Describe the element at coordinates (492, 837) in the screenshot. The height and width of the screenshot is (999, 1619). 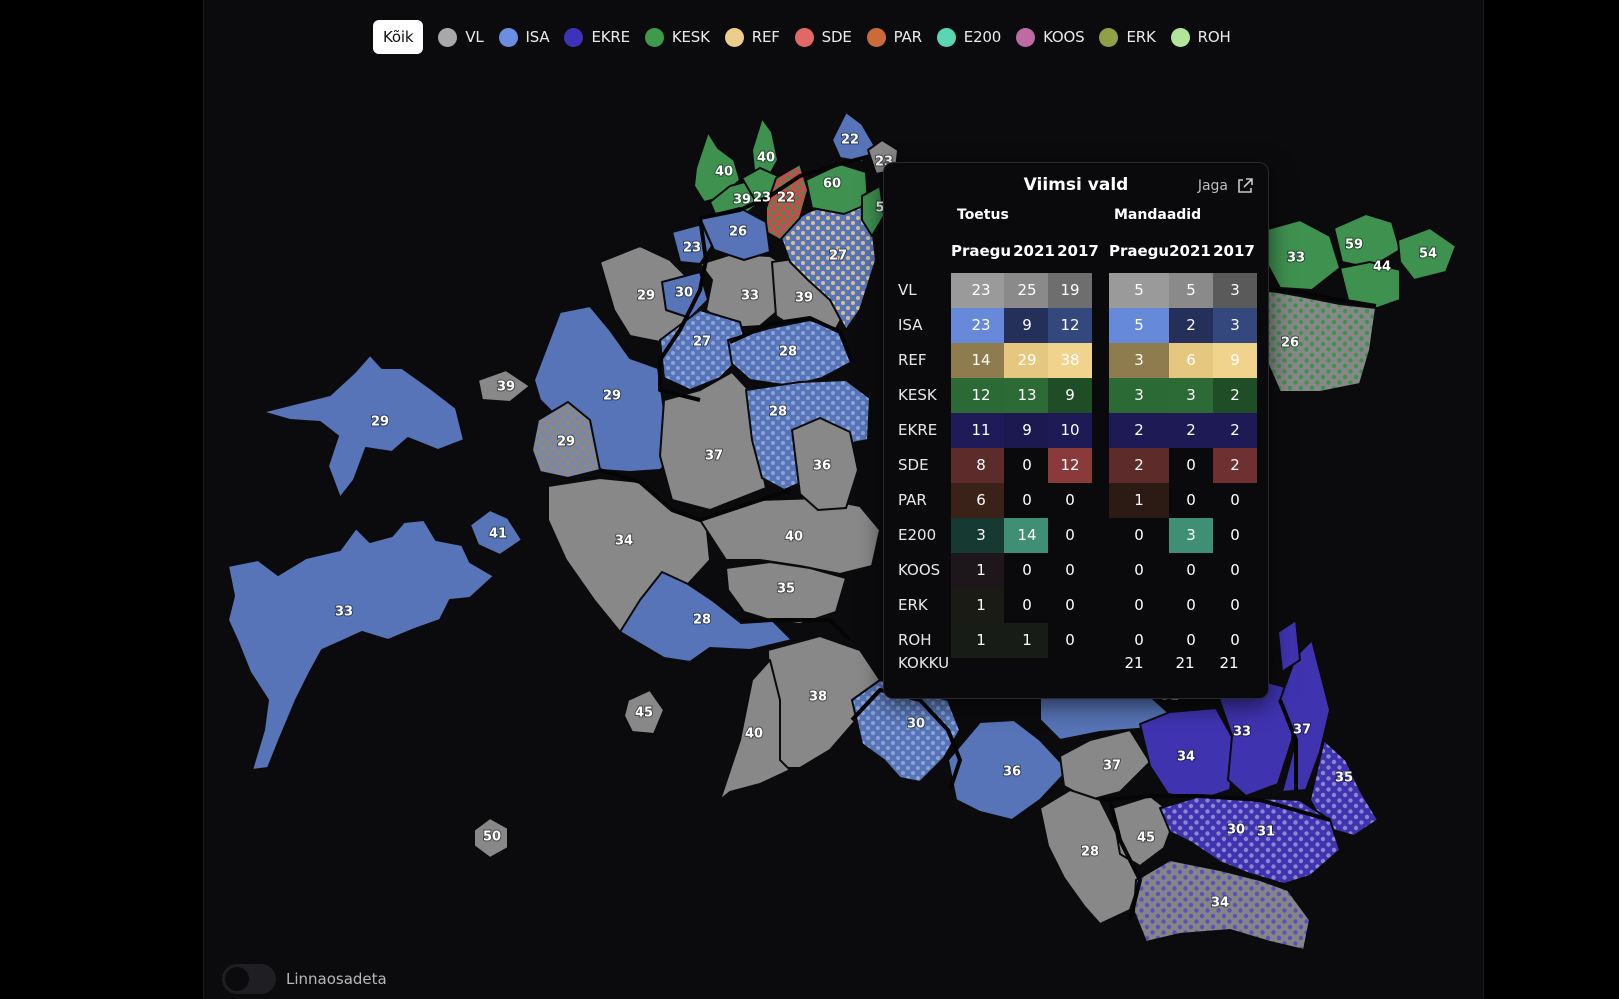
I see `region-label: 50` at that location.